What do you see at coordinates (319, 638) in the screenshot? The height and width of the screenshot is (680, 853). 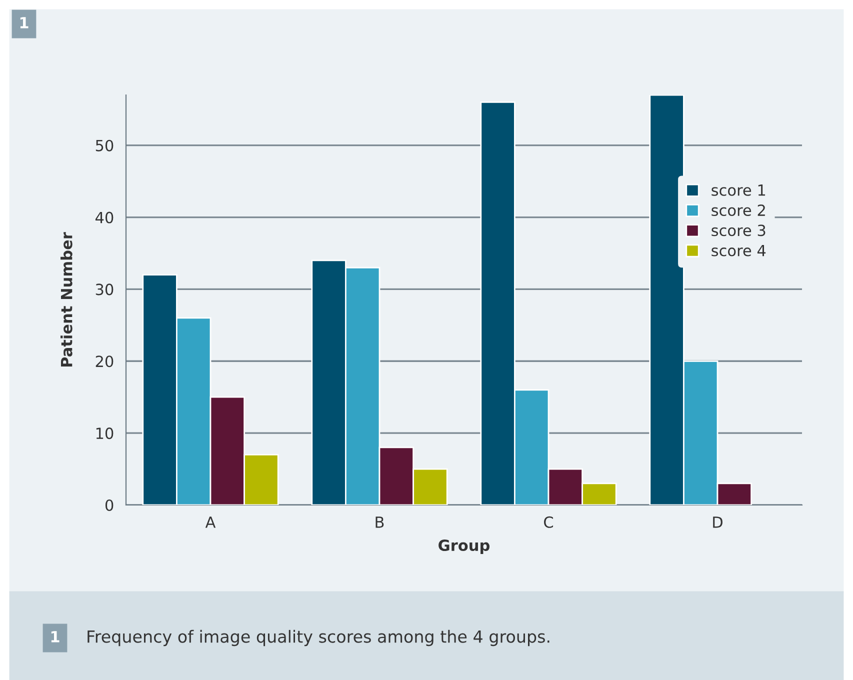 I see `text: Frequency of image quality scores among the 4 groups.` at bounding box center [319, 638].